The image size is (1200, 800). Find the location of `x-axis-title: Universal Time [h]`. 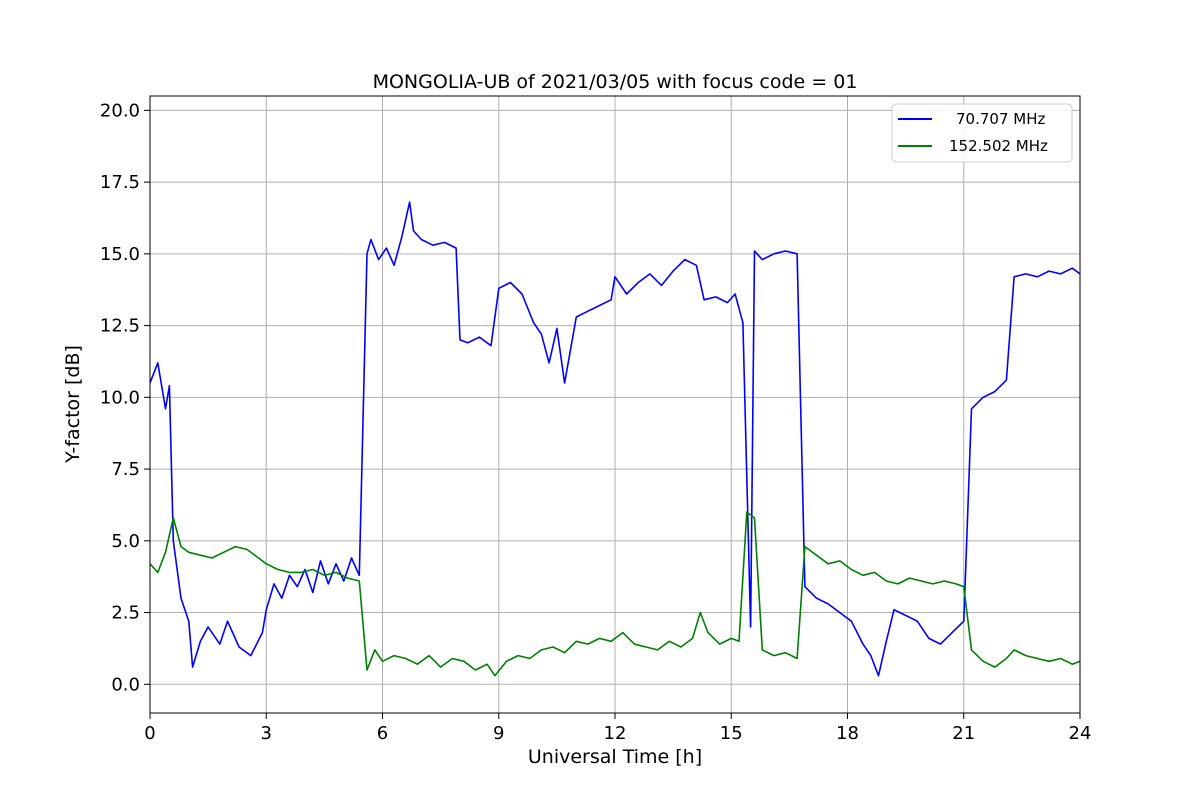

x-axis-title: Universal Time [h] is located at coordinates (615, 757).